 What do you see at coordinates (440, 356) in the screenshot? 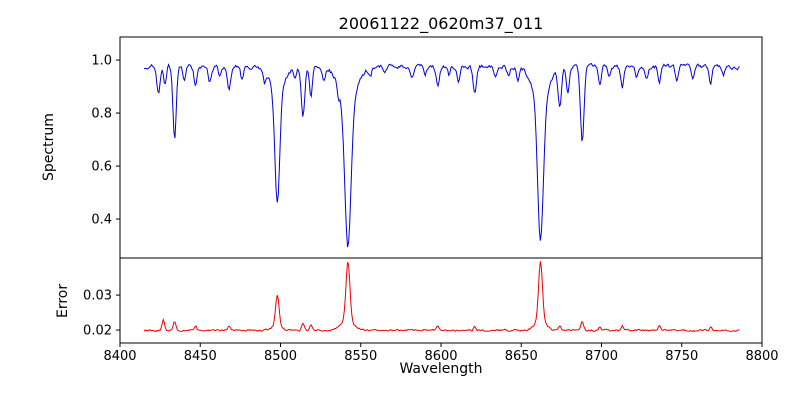
I see `x-tick-label: 8600` at bounding box center [440, 356].